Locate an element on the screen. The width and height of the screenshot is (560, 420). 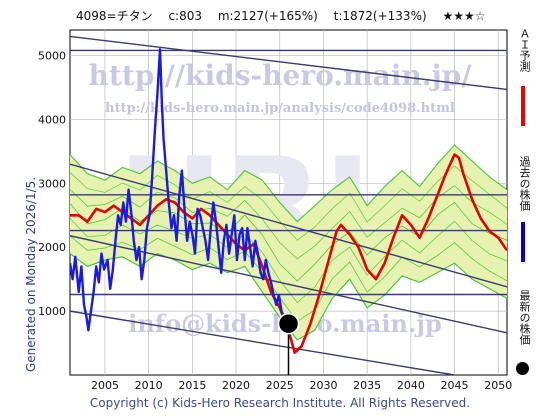
y-tick-label: 4000 is located at coordinates (52, 119).